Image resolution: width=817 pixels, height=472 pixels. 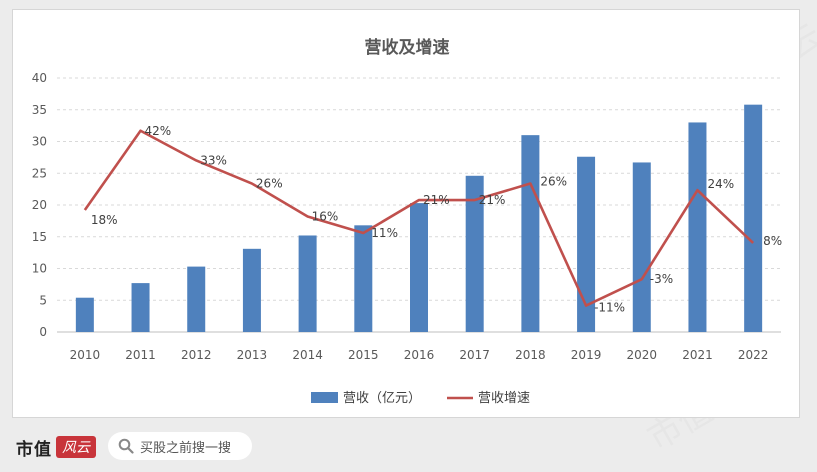 I want to click on x-tick-label: 2021, so click(x=697, y=355).